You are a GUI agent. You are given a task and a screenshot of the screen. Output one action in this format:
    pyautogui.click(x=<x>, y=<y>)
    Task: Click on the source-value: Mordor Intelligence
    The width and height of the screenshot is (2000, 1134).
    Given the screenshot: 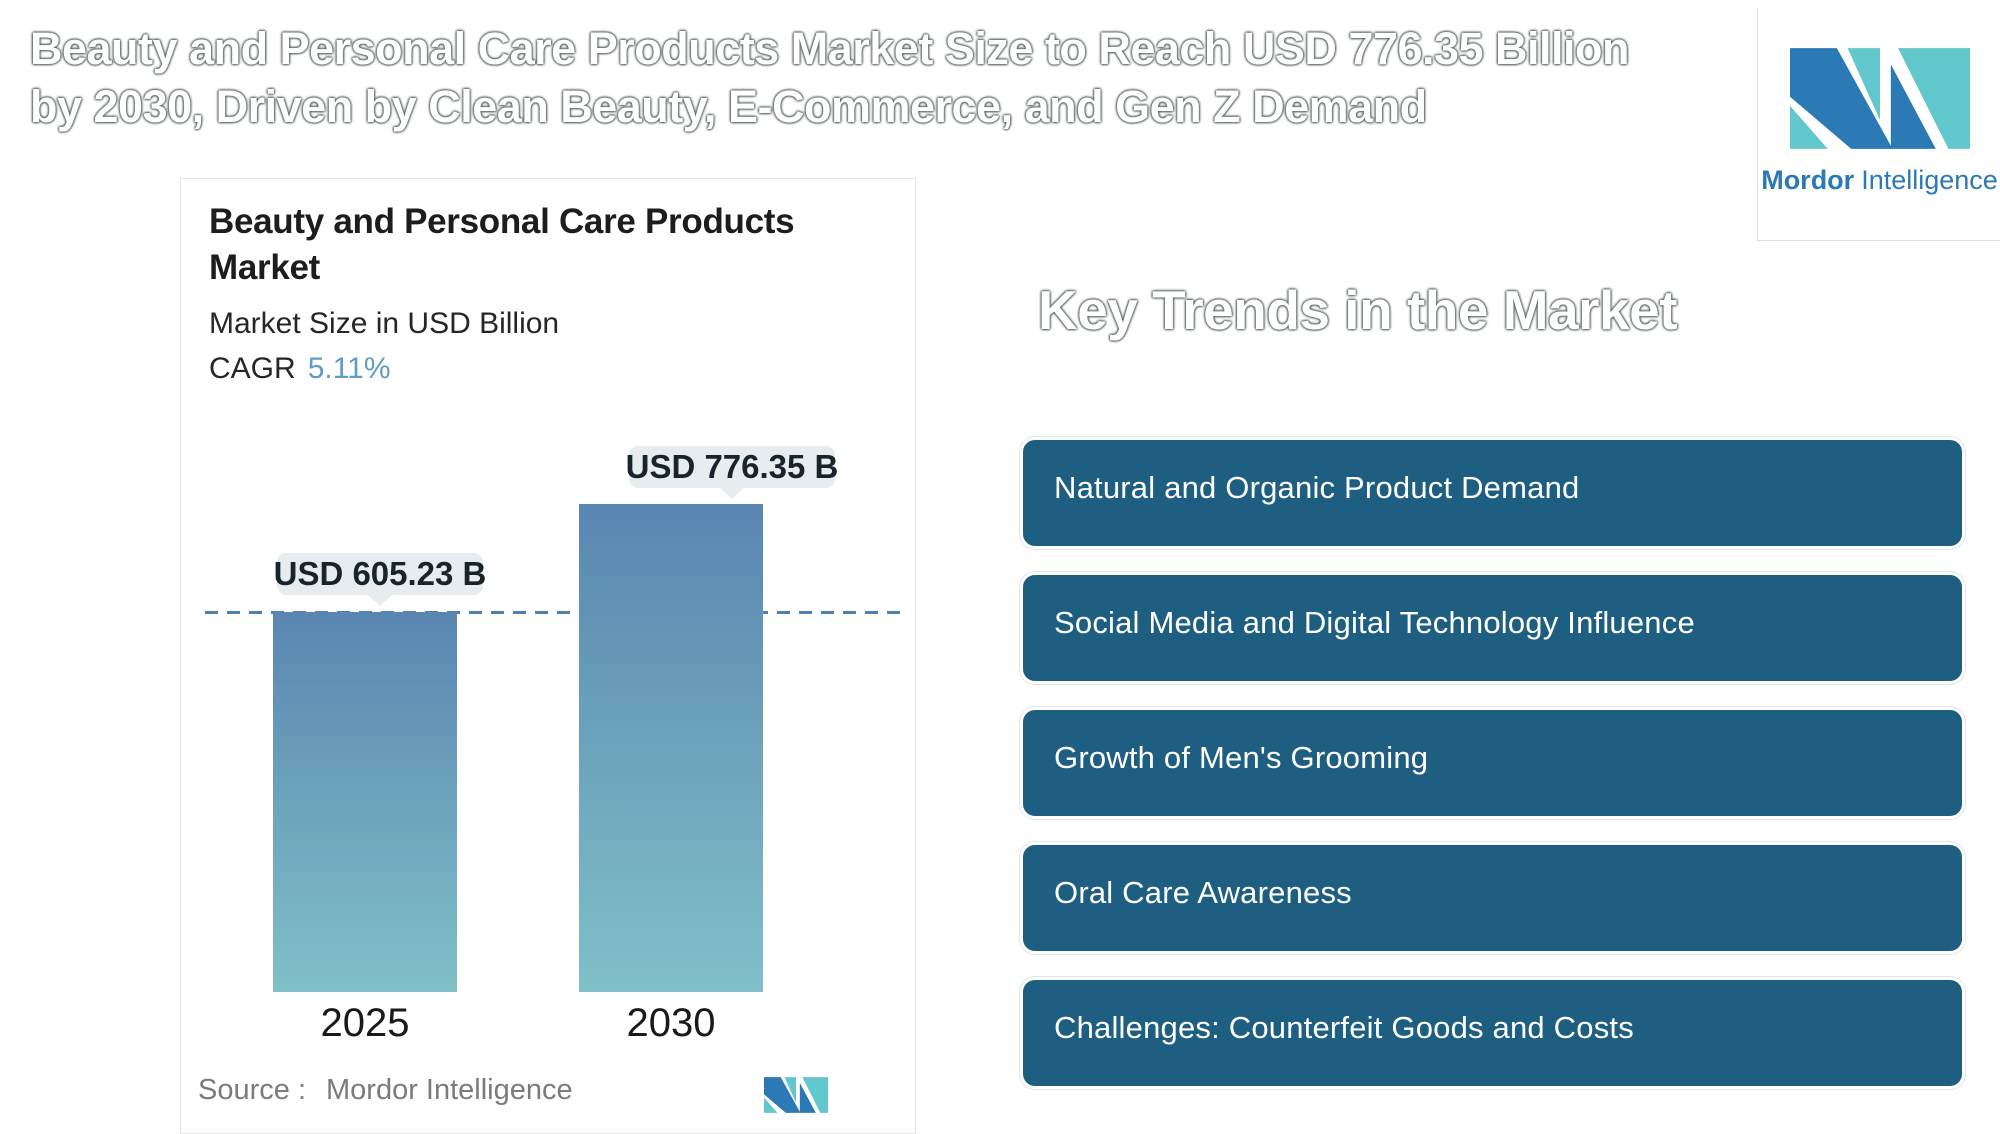 What is the action you would take?
    pyautogui.click(x=449, y=1090)
    